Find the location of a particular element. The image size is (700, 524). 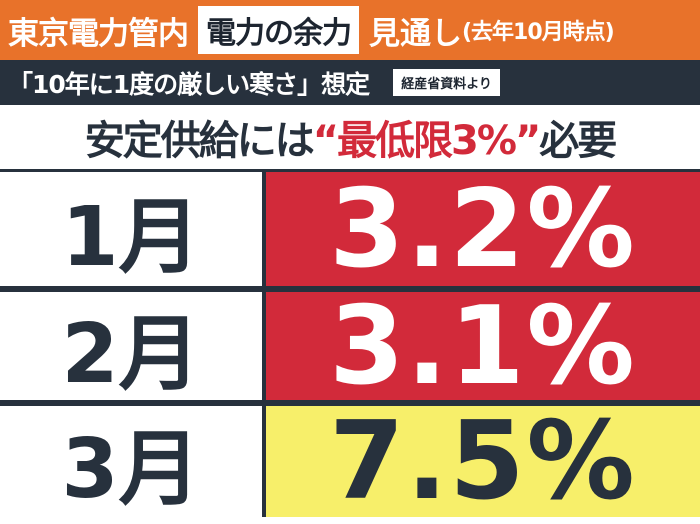

assumption: 「10年に1度の厳しい寒さ」想定 is located at coordinates (189, 84).